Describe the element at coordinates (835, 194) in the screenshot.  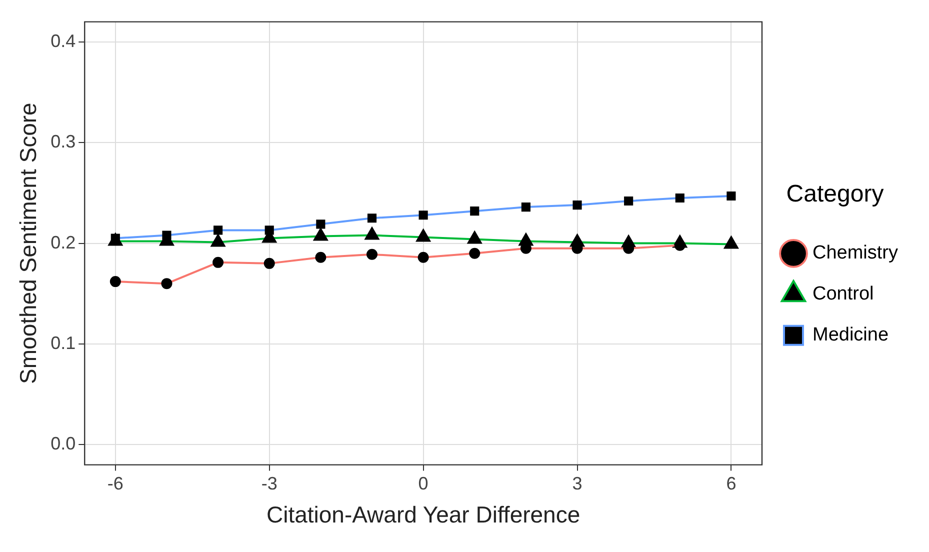
I see `legend-title: Category` at that location.